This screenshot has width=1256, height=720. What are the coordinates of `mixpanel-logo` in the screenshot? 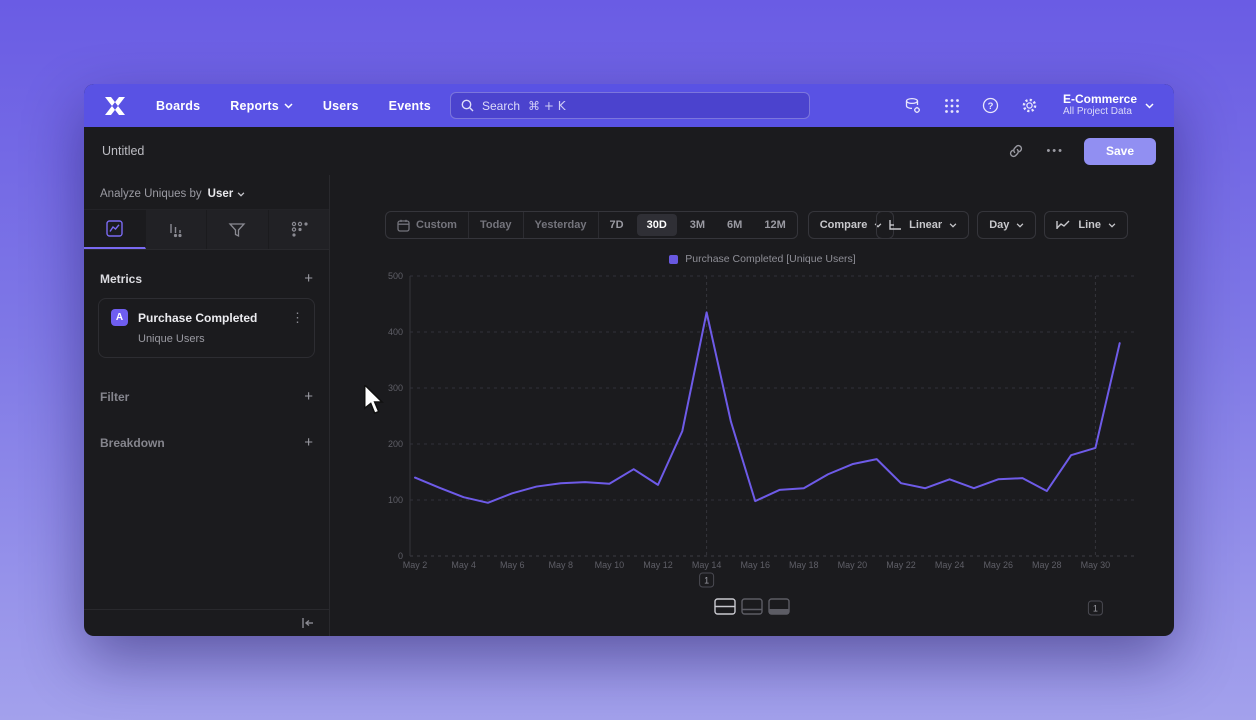 It's located at (117, 106).